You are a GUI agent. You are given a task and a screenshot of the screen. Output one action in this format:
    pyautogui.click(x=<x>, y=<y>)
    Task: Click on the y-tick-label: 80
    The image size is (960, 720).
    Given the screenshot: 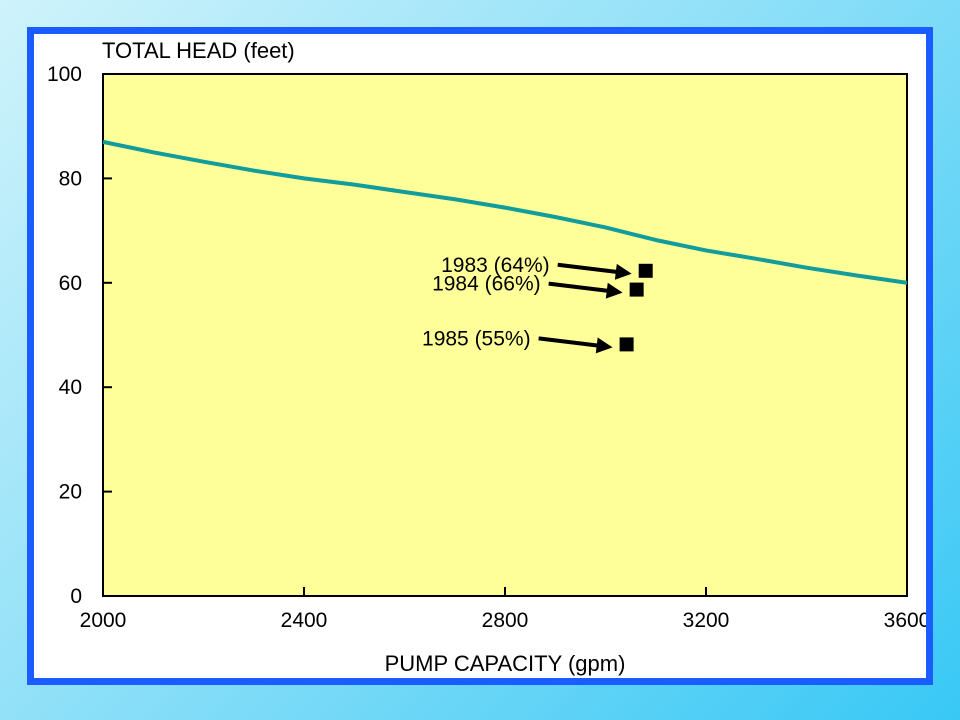 What is the action you would take?
    pyautogui.click(x=70, y=178)
    